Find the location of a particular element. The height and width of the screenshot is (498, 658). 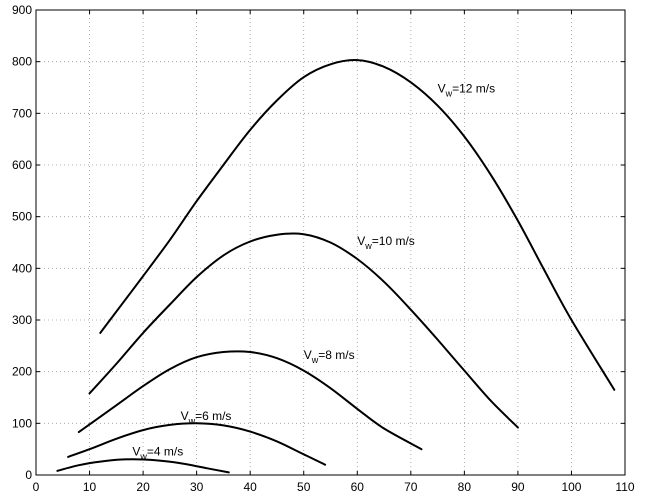

y-tick-label: 200 is located at coordinates (22, 372).